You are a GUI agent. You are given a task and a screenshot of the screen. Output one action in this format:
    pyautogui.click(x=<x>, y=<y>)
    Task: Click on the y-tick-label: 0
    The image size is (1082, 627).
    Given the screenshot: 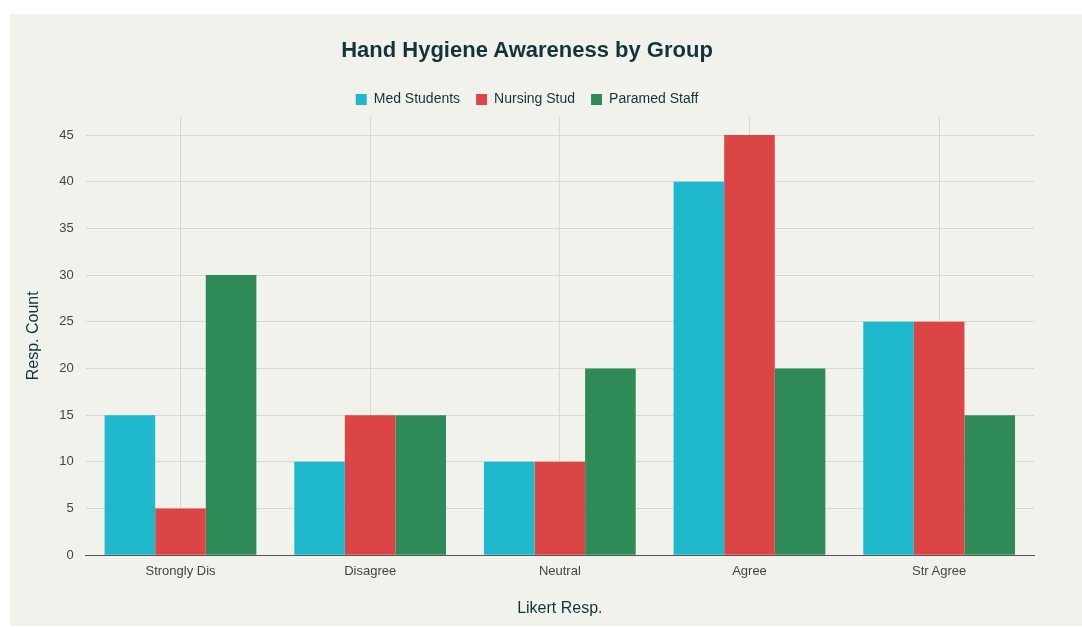 What is the action you would take?
    pyautogui.click(x=70, y=554)
    